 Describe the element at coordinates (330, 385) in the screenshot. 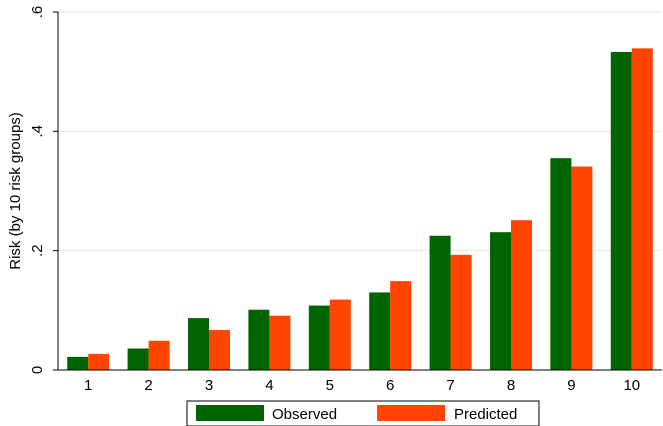

I see `x-tick-label: 5` at that location.